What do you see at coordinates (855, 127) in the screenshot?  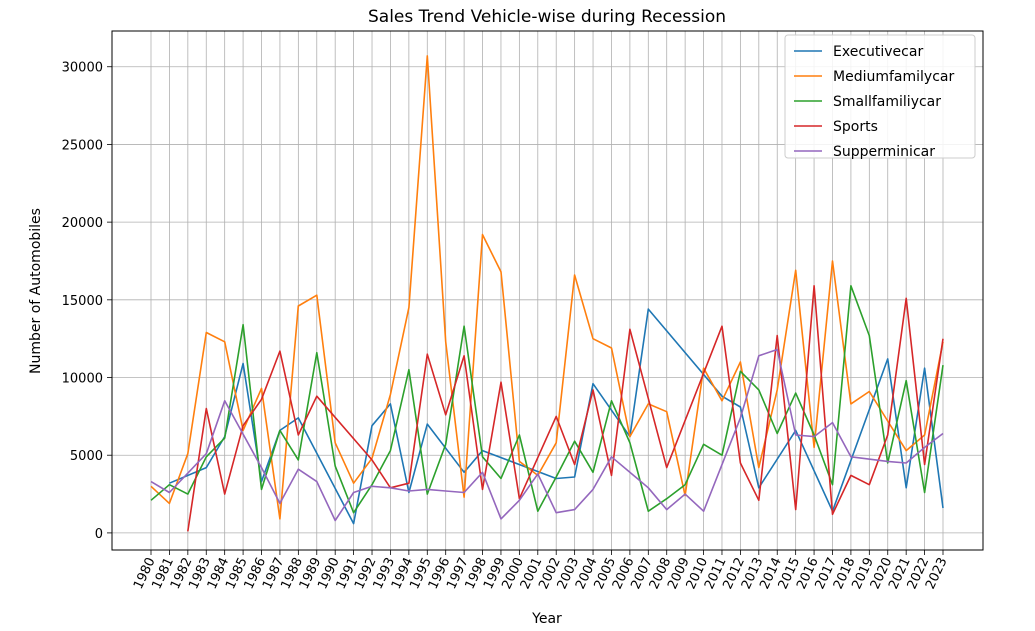 I see `legend-label: Sports` at bounding box center [855, 127].